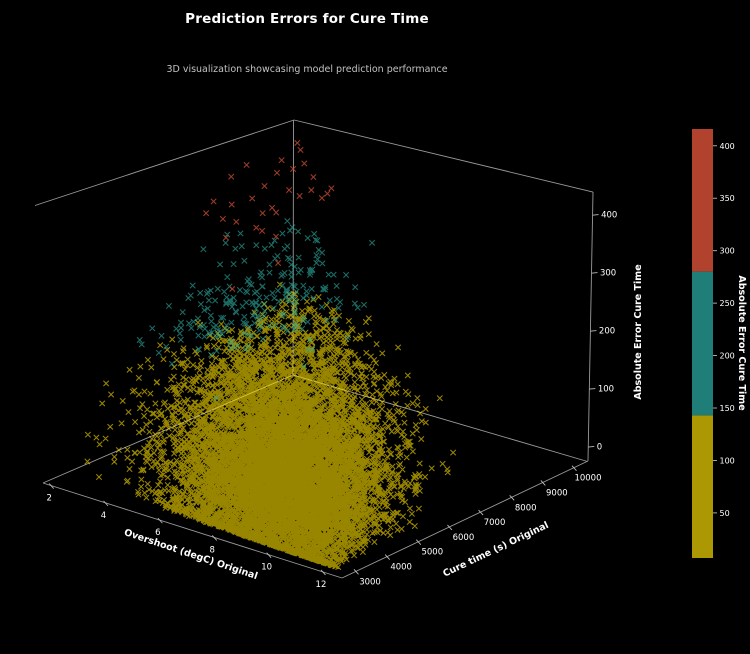  Describe the element at coordinates (557, 493) in the screenshot. I see `y-tick-label: 9000` at that location.